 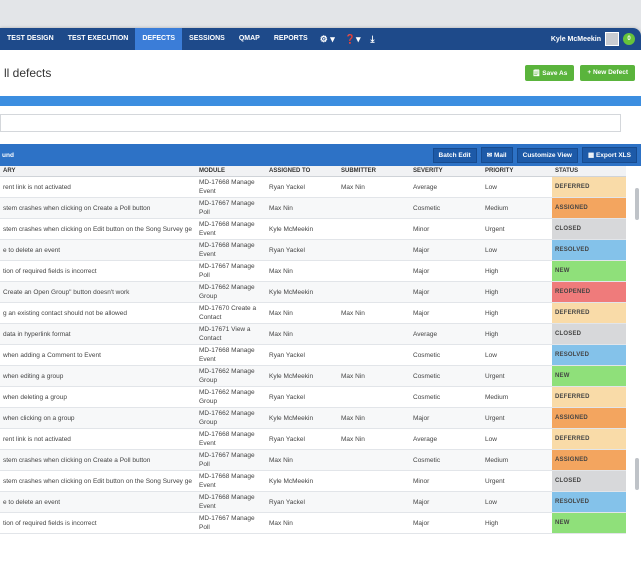 What do you see at coordinates (327, 38) in the screenshot?
I see `gear-icon: ⚙ ▾` at bounding box center [327, 38].